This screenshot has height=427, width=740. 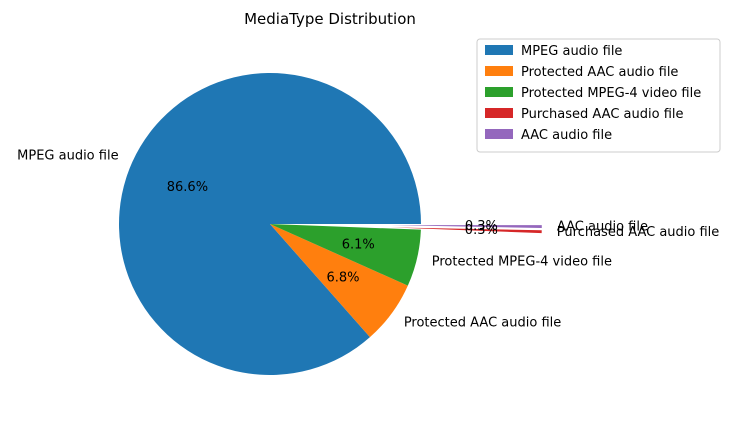 I want to click on slice-label-purchased-aac-audio-file: Purchased AAC audio file, so click(x=638, y=232).